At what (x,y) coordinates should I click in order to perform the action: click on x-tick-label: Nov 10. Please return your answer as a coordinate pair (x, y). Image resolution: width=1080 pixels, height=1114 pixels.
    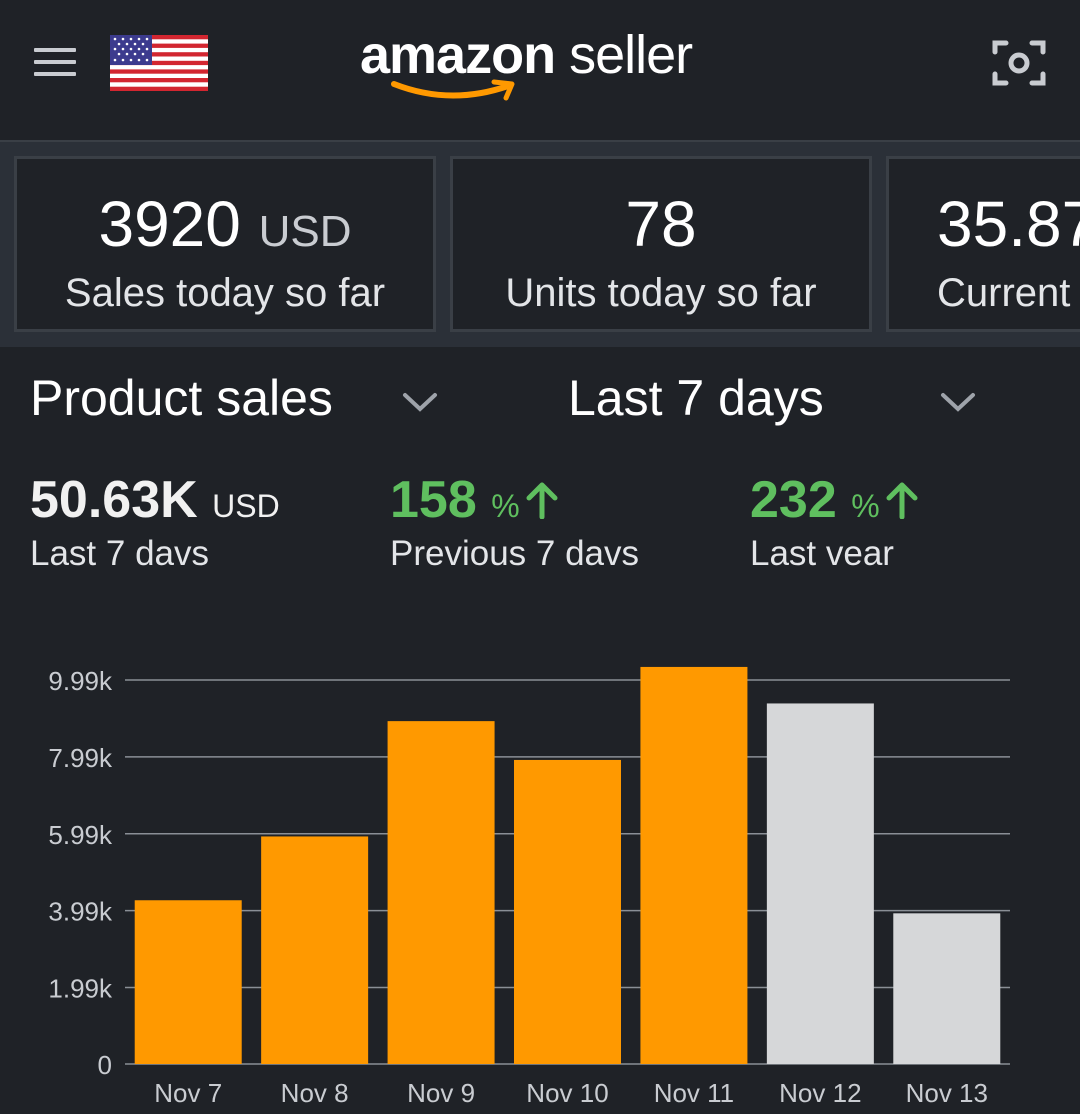
    Looking at the image, I should click on (567, 1093).